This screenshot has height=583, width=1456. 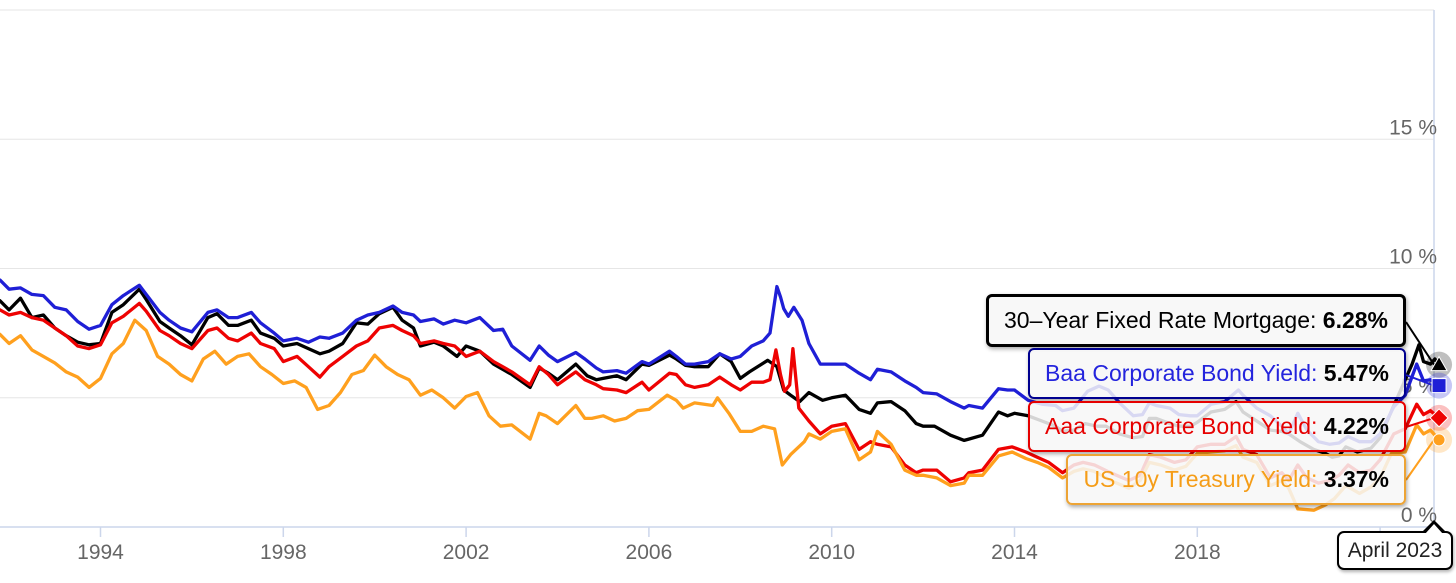 I want to click on x-axis-date-tooltip: April 2023, so click(x=1395, y=545).